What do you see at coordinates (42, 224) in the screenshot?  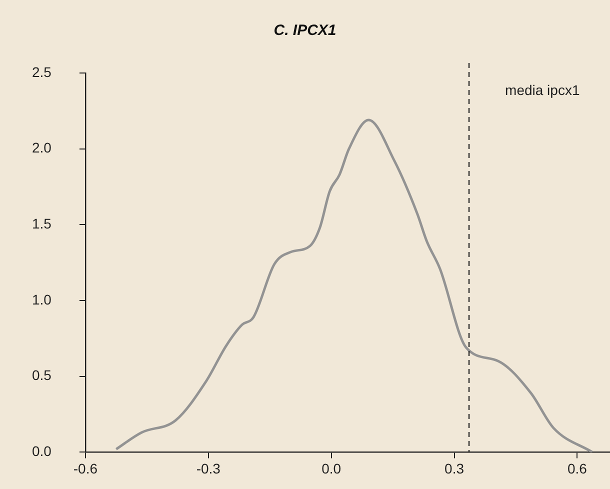 I see `y-tick-label: 1.5` at bounding box center [42, 224].